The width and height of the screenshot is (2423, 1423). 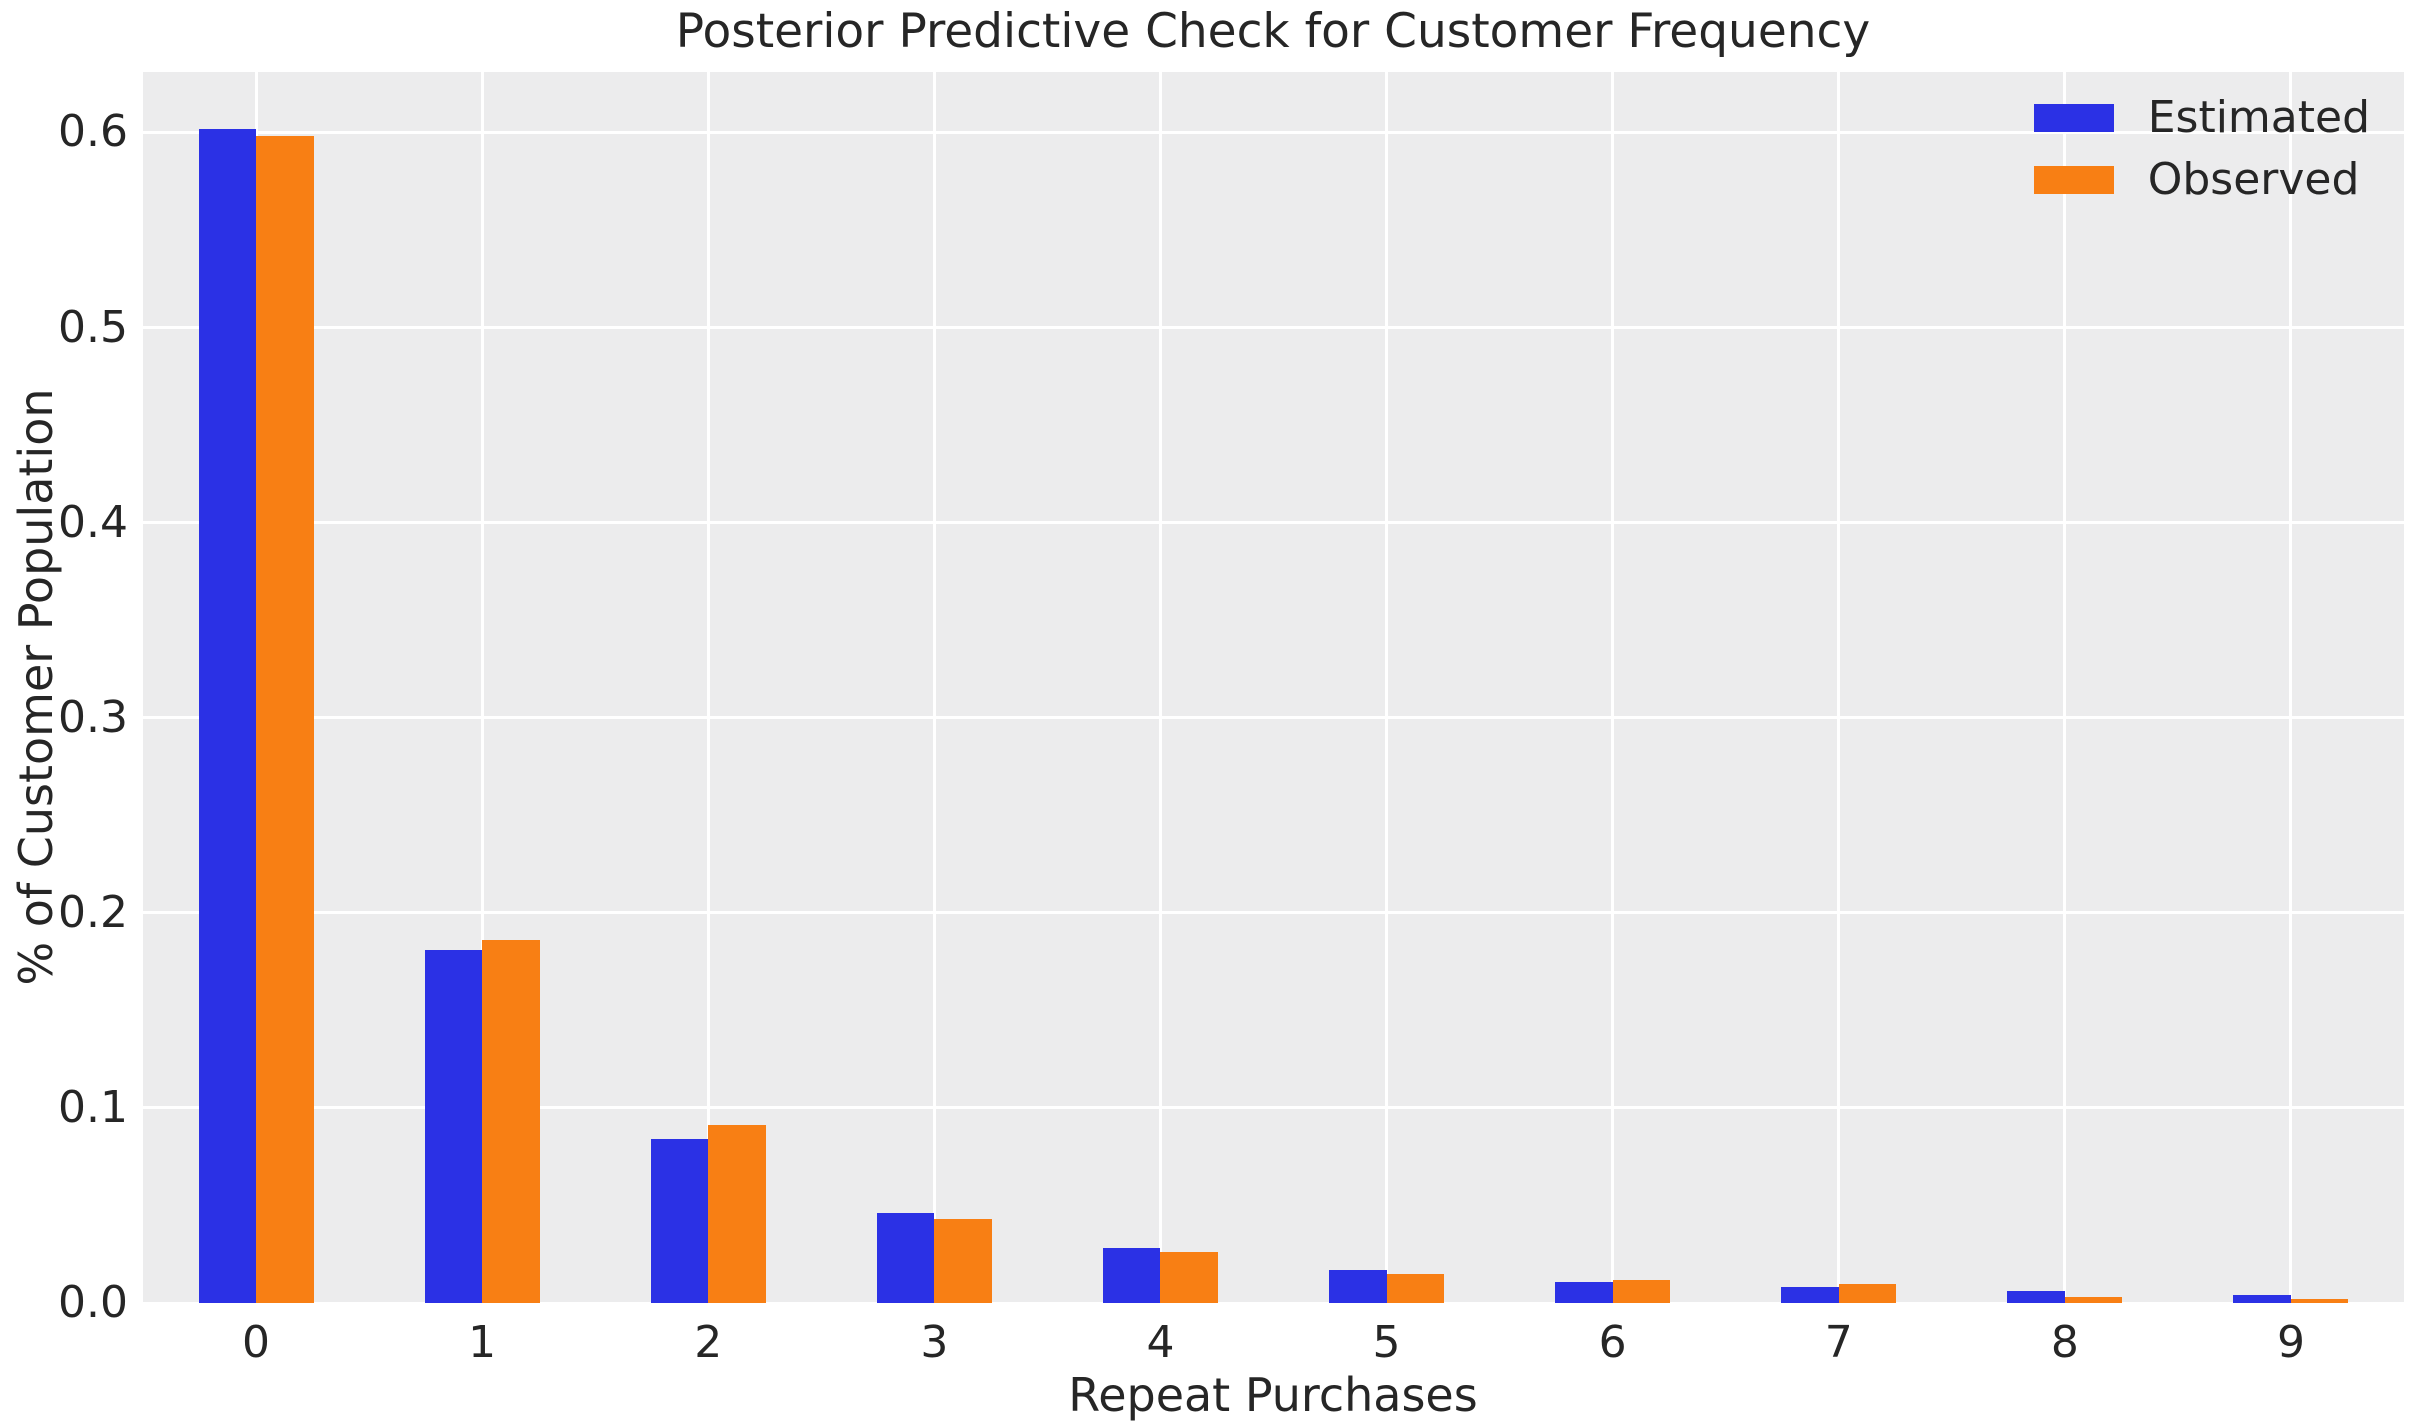 I want to click on x-tick-label-5: 5, so click(x=1386, y=1342).